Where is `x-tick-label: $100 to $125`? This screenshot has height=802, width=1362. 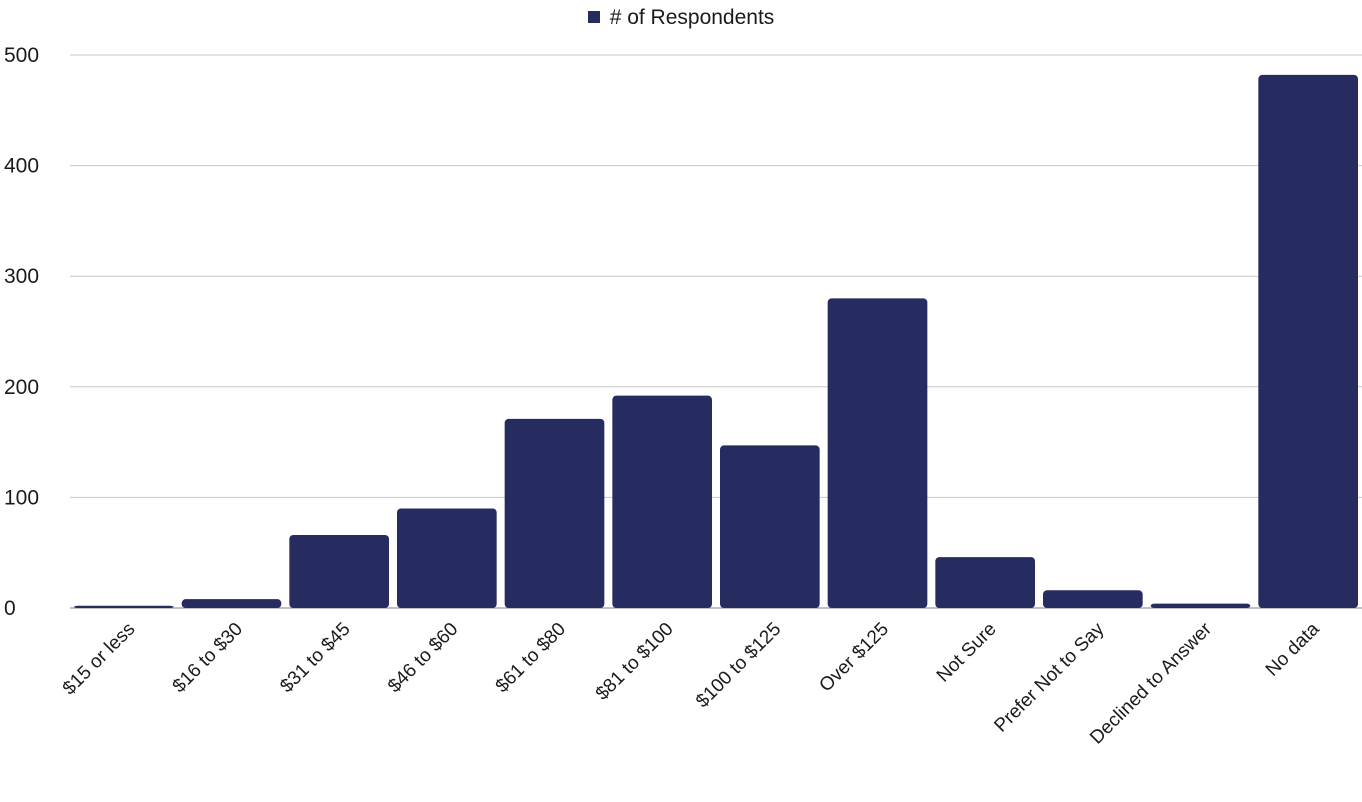
x-tick-label: $100 to $125 is located at coordinates (738, 665).